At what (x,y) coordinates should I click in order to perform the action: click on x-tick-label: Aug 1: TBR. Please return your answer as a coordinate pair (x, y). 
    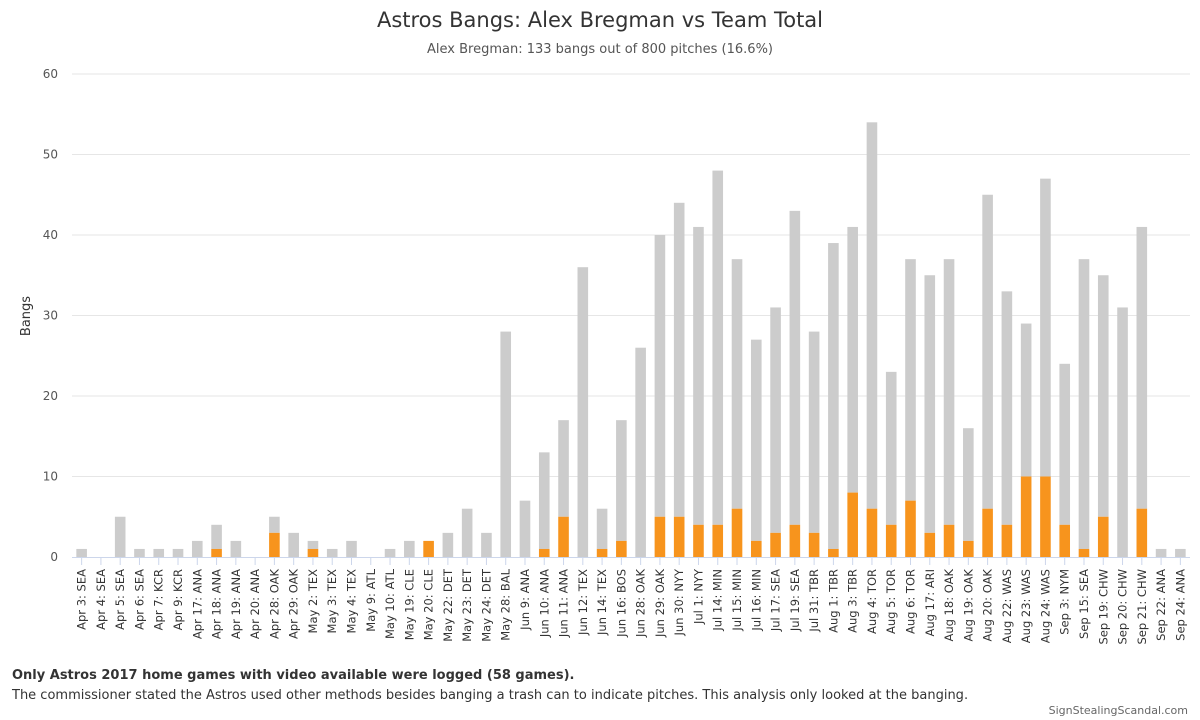
    Looking at the image, I should click on (833, 601).